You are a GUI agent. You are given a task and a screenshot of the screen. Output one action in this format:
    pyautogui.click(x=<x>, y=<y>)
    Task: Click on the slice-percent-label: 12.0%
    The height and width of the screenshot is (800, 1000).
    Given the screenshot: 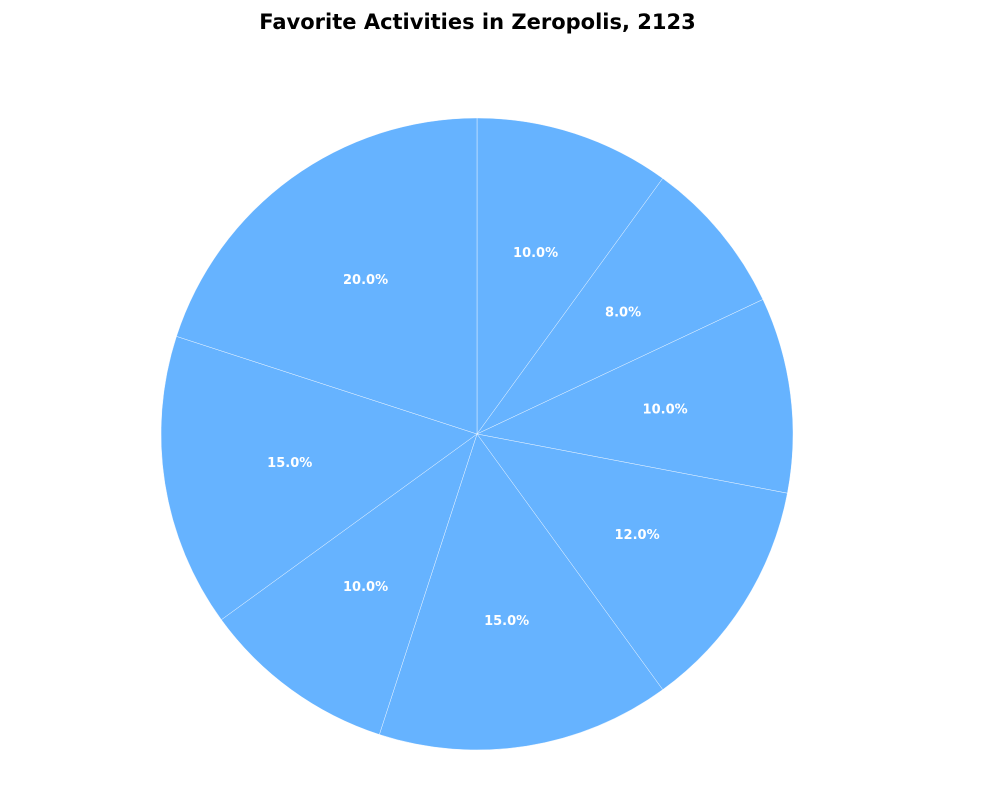 What is the action you would take?
    pyautogui.click(x=637, y=535)
    